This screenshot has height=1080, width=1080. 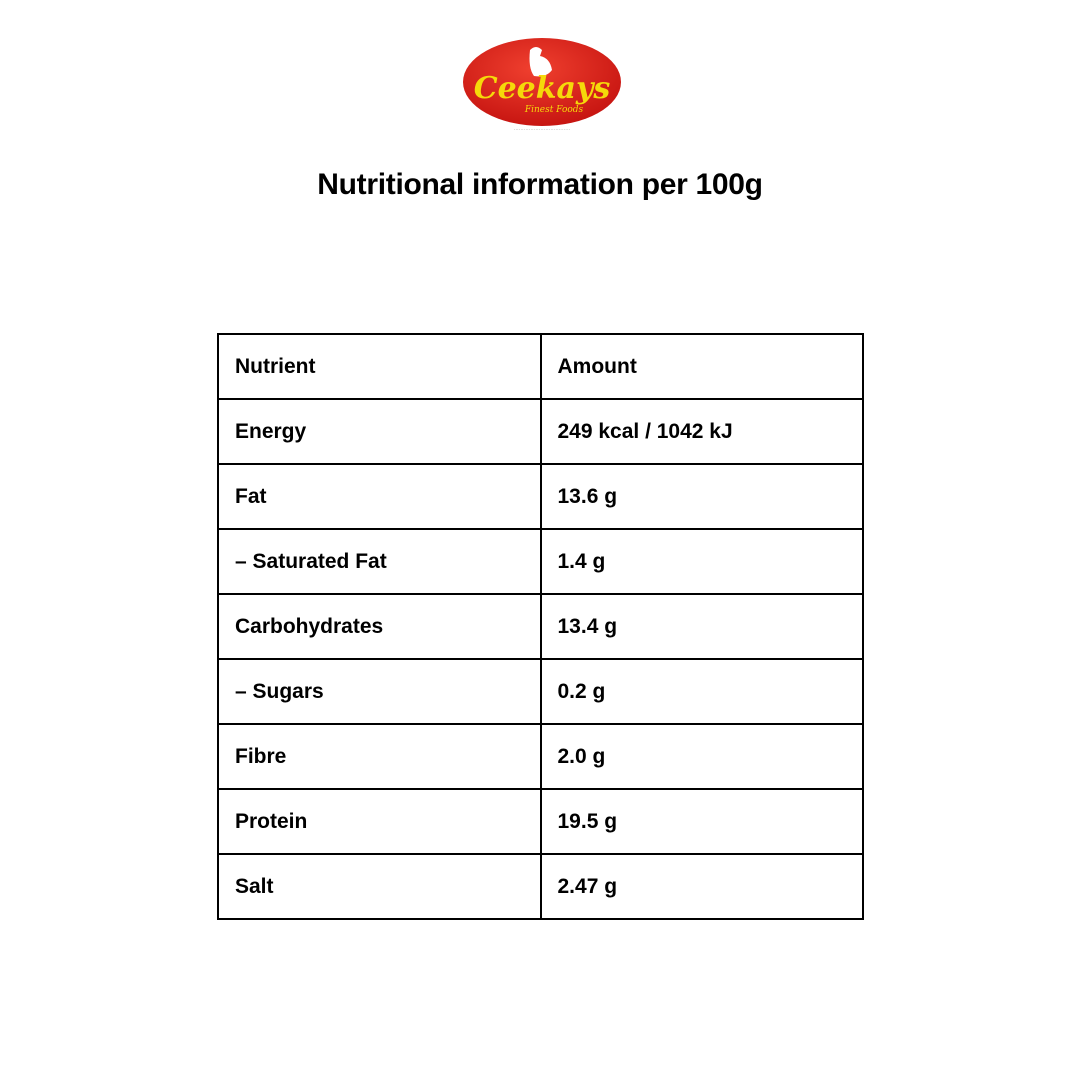 I want to click on table-row: Salt 2.47 g, so click(x=540, y=886).